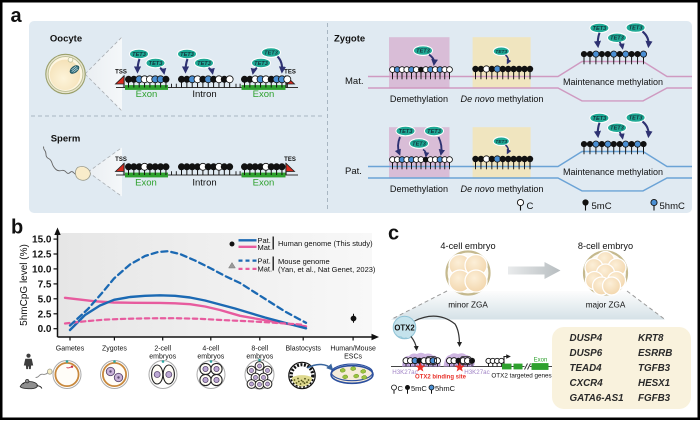  I want to click on svg-text: Blastocysts, so click(303, 349).